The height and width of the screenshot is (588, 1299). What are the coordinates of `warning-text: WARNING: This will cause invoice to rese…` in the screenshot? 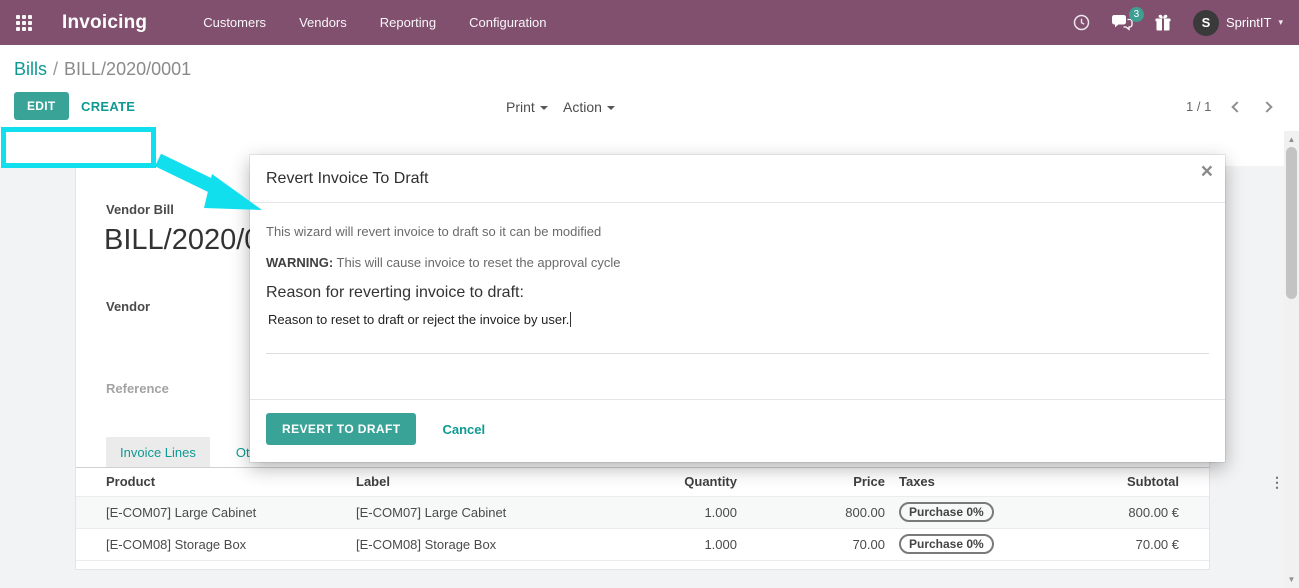 It's located at (737, 262).